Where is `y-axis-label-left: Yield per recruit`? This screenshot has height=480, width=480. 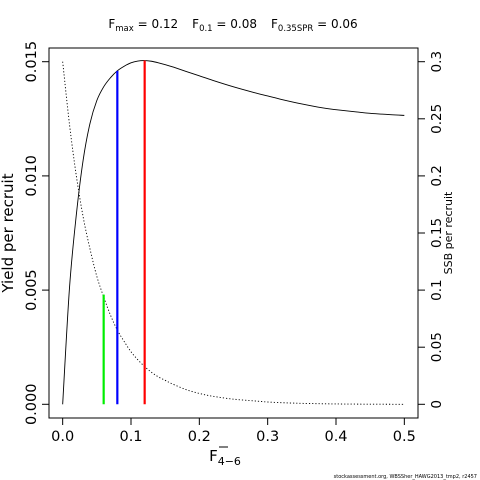 y-axis-label-left: Yield per recruit is located at coordinates (8, 233).